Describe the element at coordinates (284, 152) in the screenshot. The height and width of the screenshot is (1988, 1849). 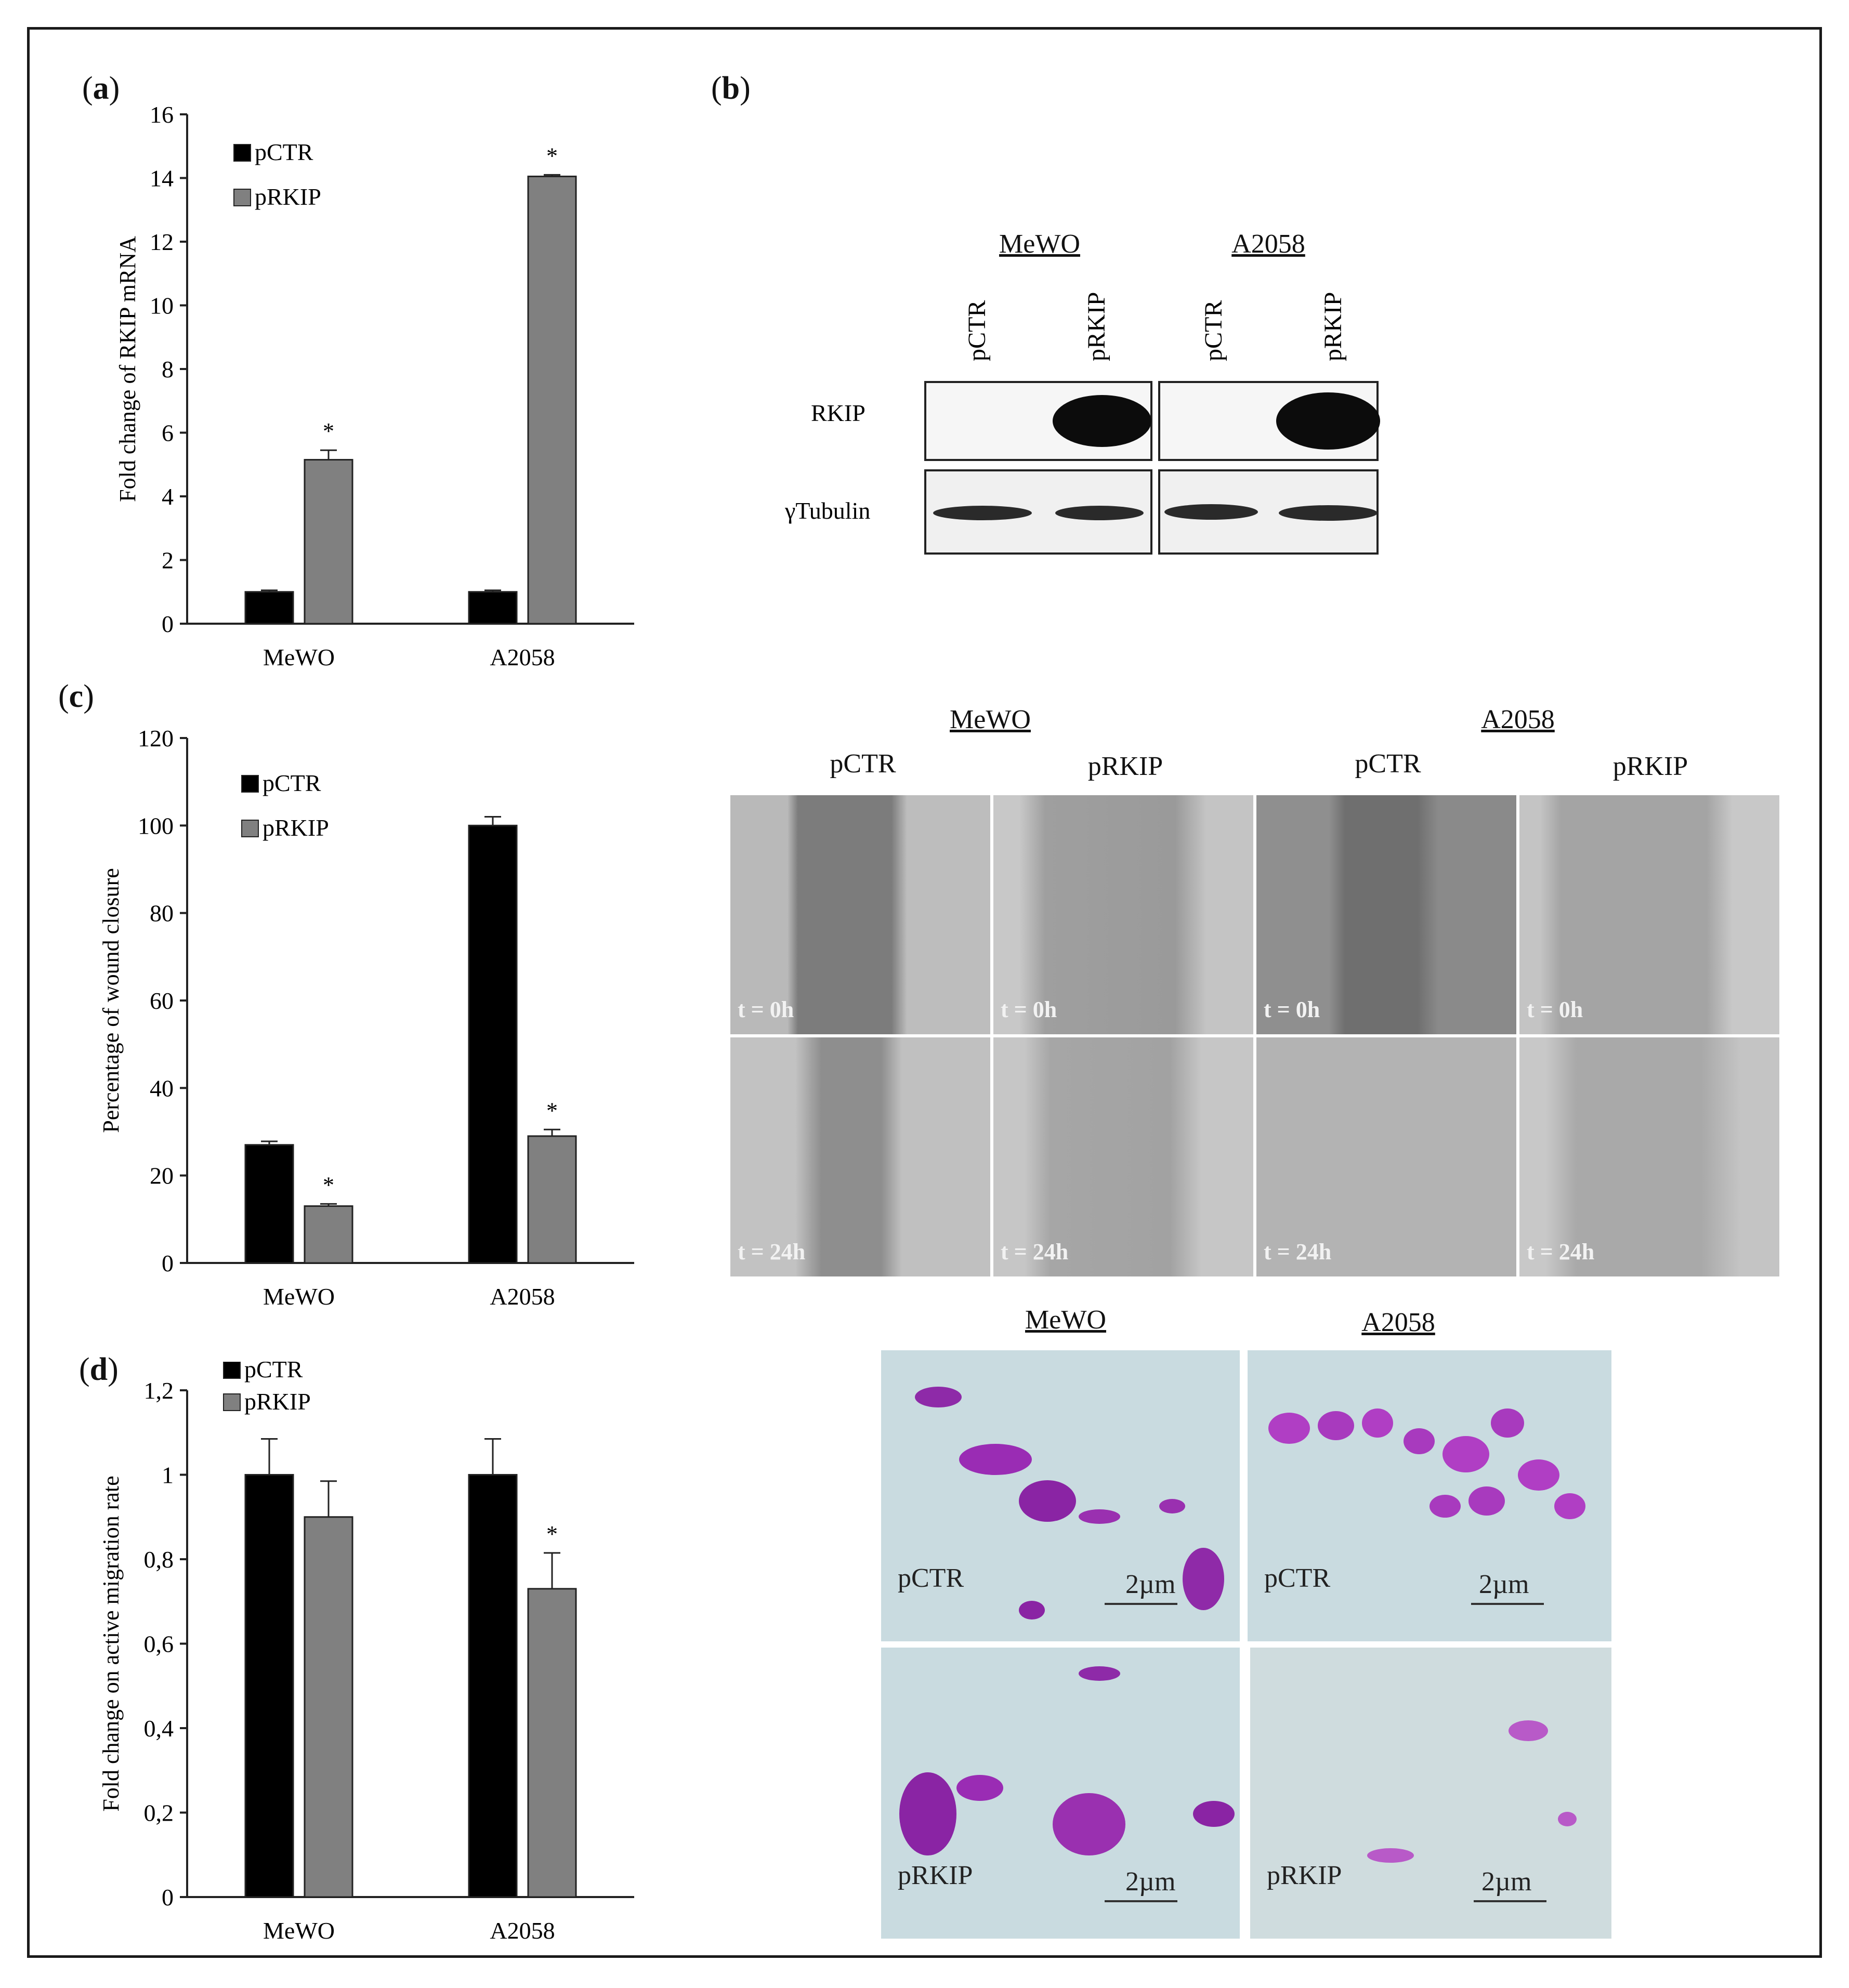
I see `legend-label: pCTR` at that location.